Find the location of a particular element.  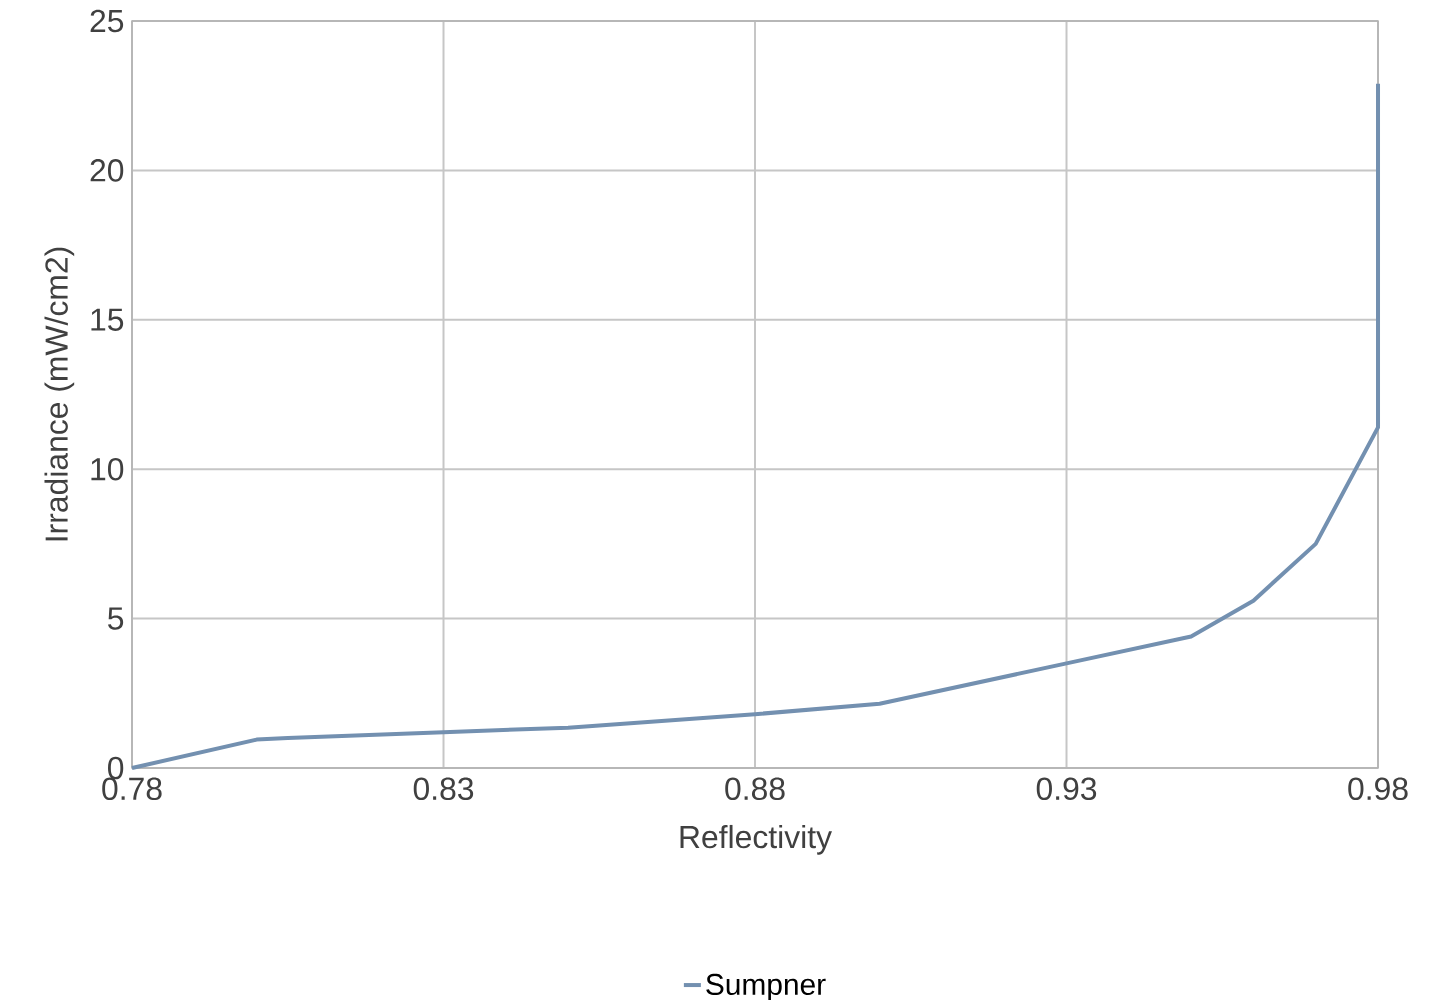

y-tick-label: 25 is located at coordinates (107, 21).